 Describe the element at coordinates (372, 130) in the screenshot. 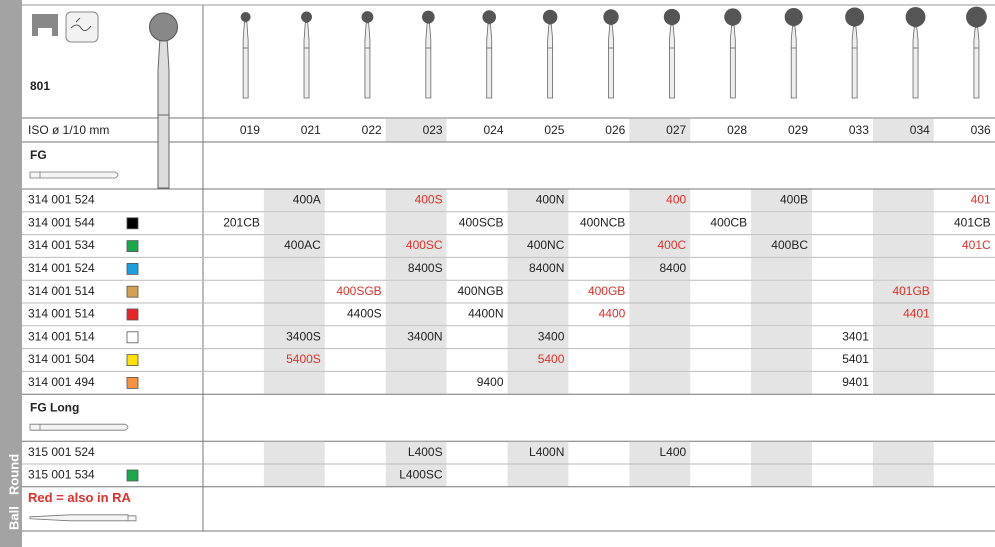

I see `column-label: 022` at that location.